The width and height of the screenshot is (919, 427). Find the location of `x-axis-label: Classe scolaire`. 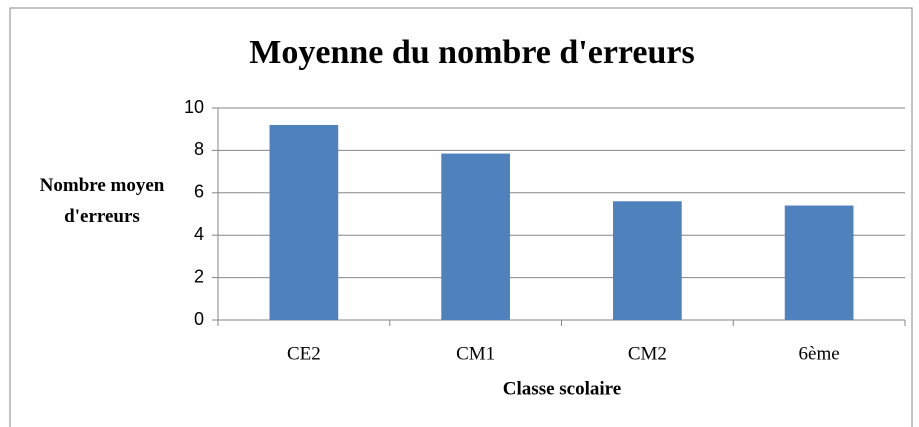

x-axis-label: Classe scolaire is located at coordinates (562, 388).